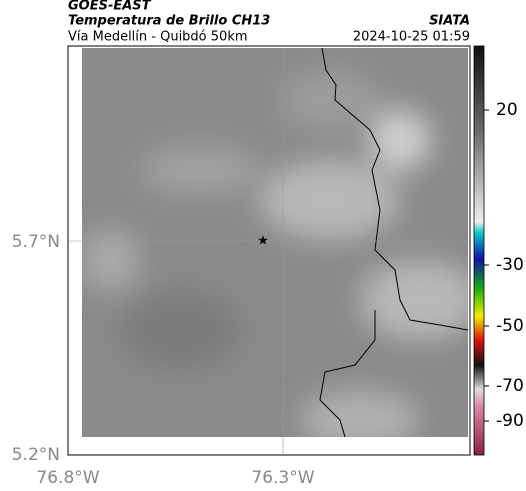 This screenshot has width=526, height=491. Describe the element at coordinates (263, 241) in the screenshot. I see `location-marker: ★` at that location.